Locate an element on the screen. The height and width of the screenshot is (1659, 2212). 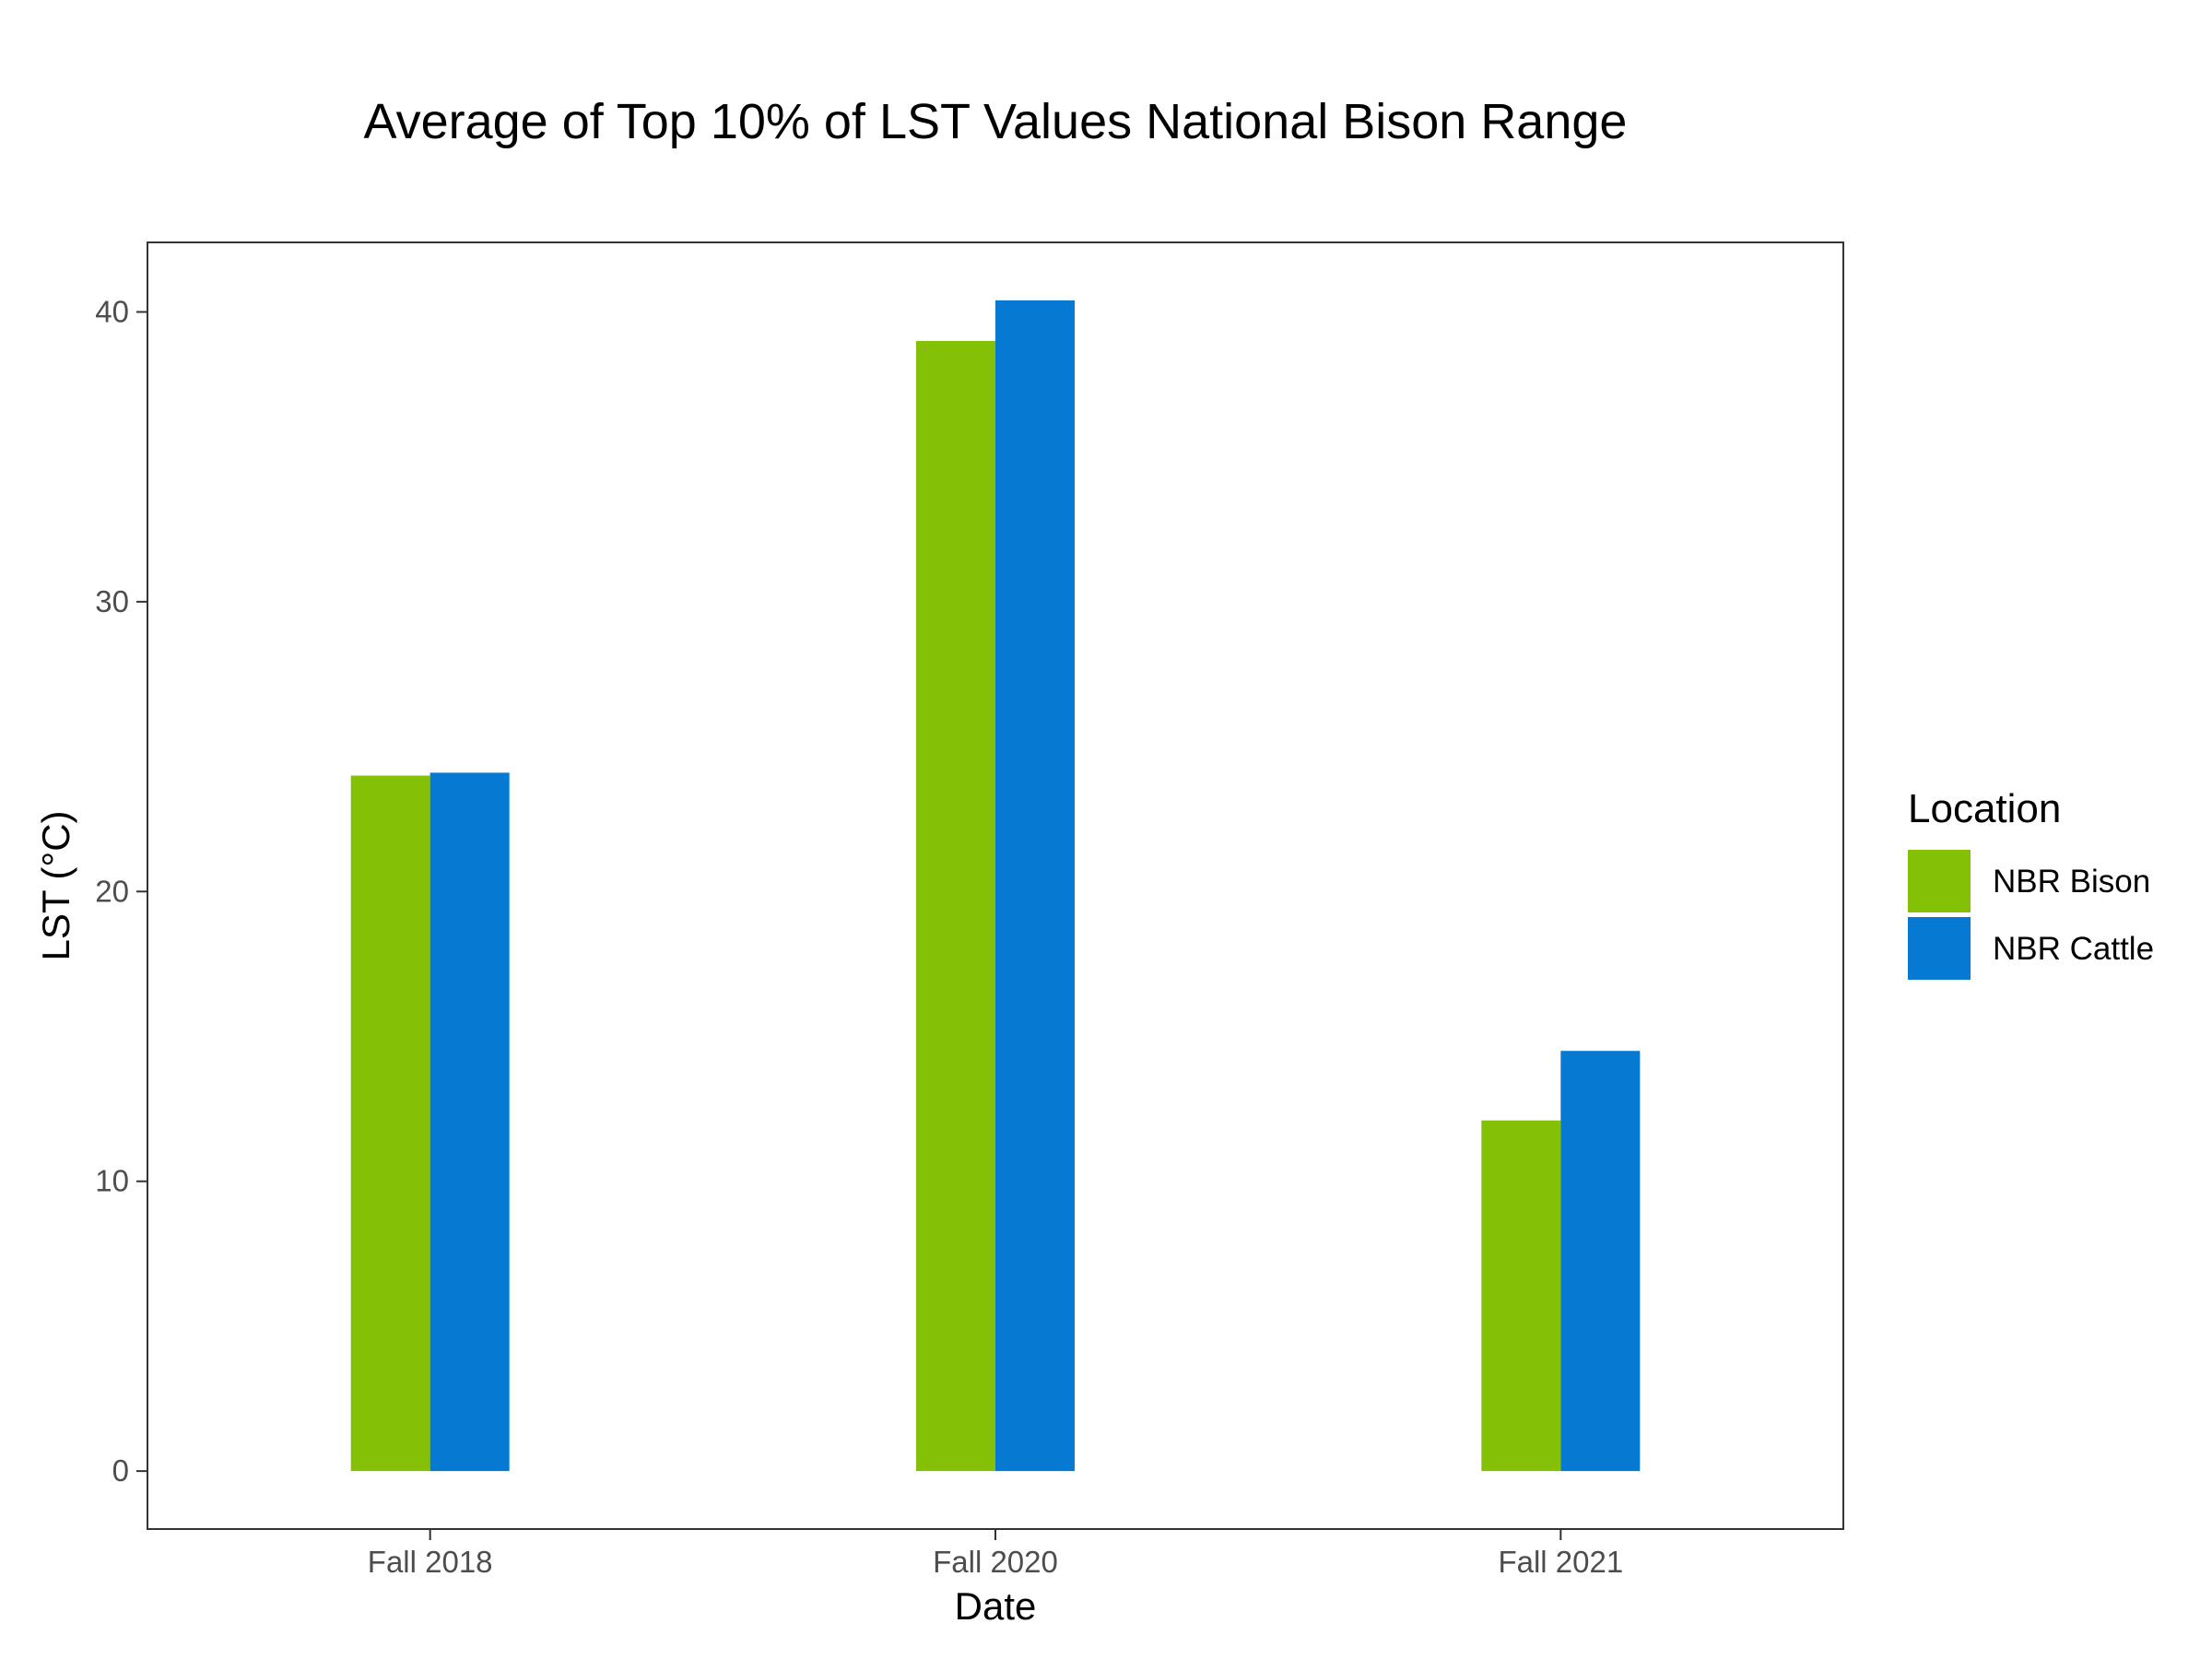
y-tick-label: 0 is located at coordinates (120, 1470).